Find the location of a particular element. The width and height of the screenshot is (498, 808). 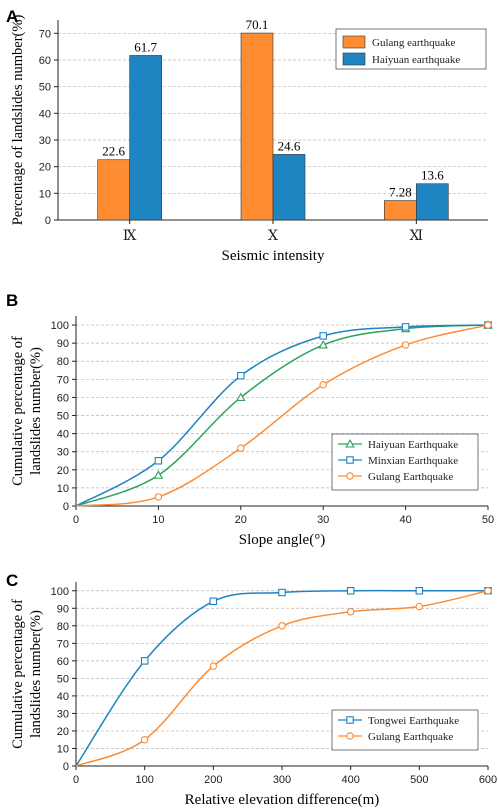

legend-label: Haiyuan Earthquake is located at coordinates (413, 445).